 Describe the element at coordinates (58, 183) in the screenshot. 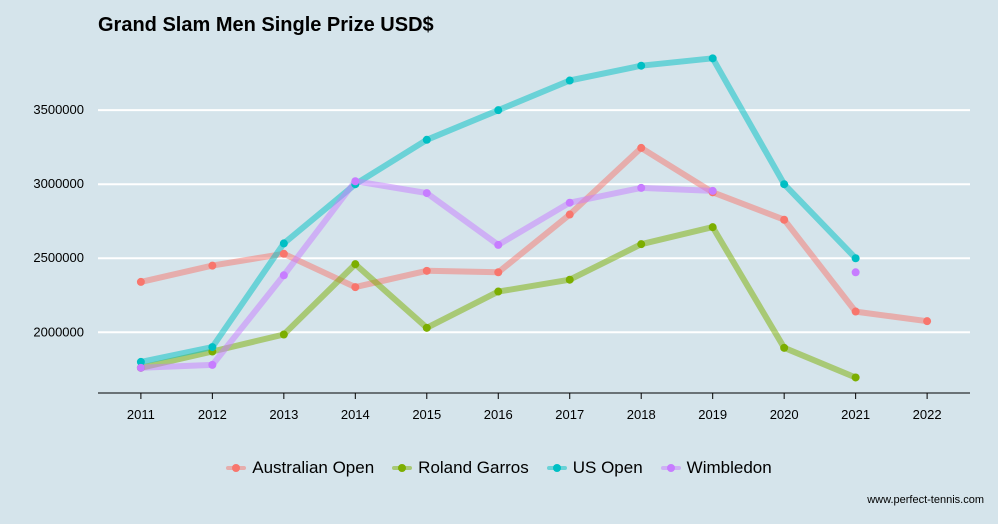

I see `y-tick-label: 3000000` at that location.